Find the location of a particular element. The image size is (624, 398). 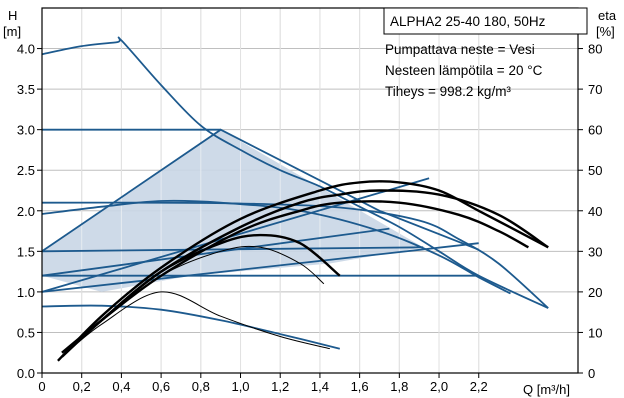

y-left-tick-label: 4.0 is located at coordinates (26, 49).